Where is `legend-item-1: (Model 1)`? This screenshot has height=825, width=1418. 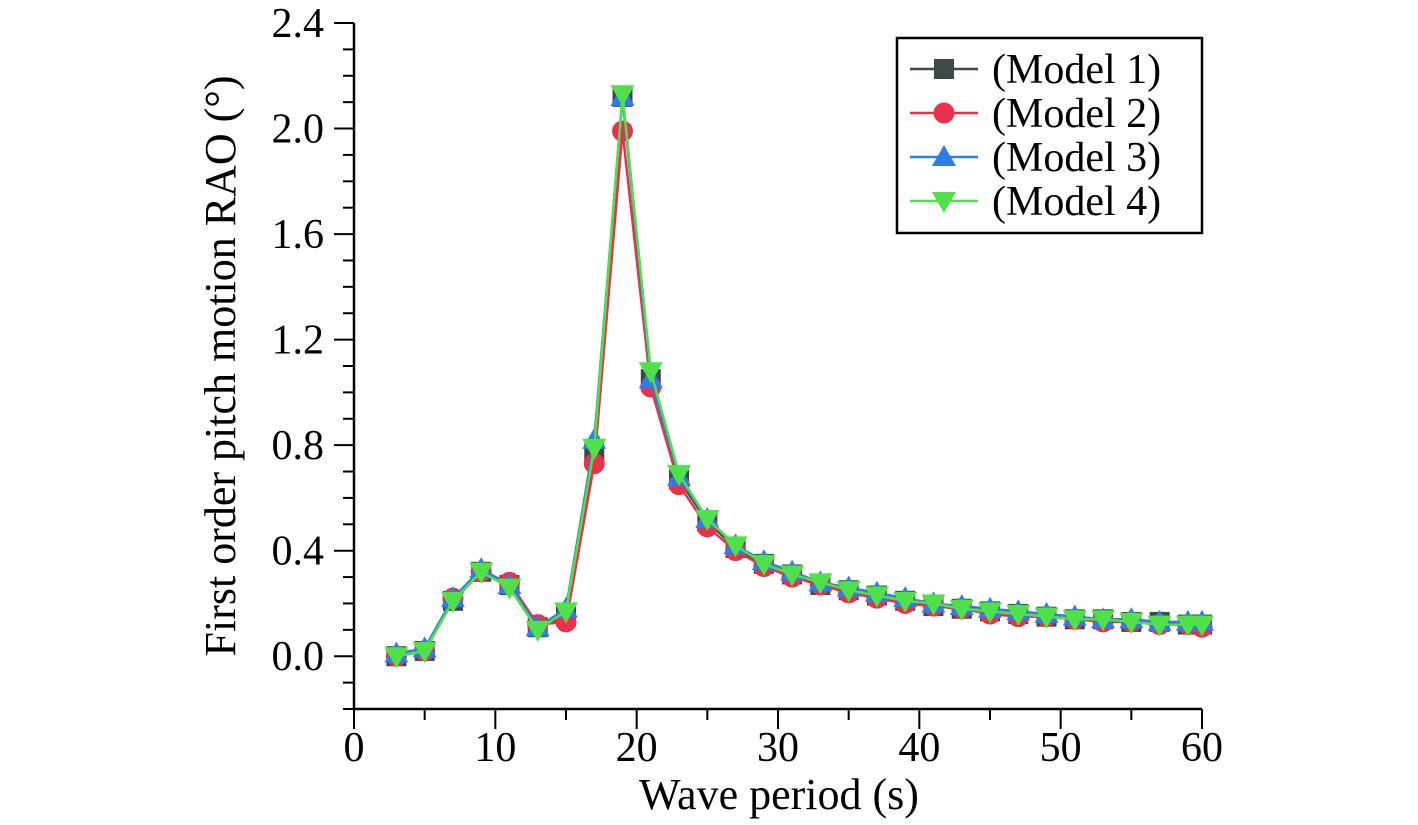
legend-item-1: (Model 1) is located at coordinates (1035, 70).